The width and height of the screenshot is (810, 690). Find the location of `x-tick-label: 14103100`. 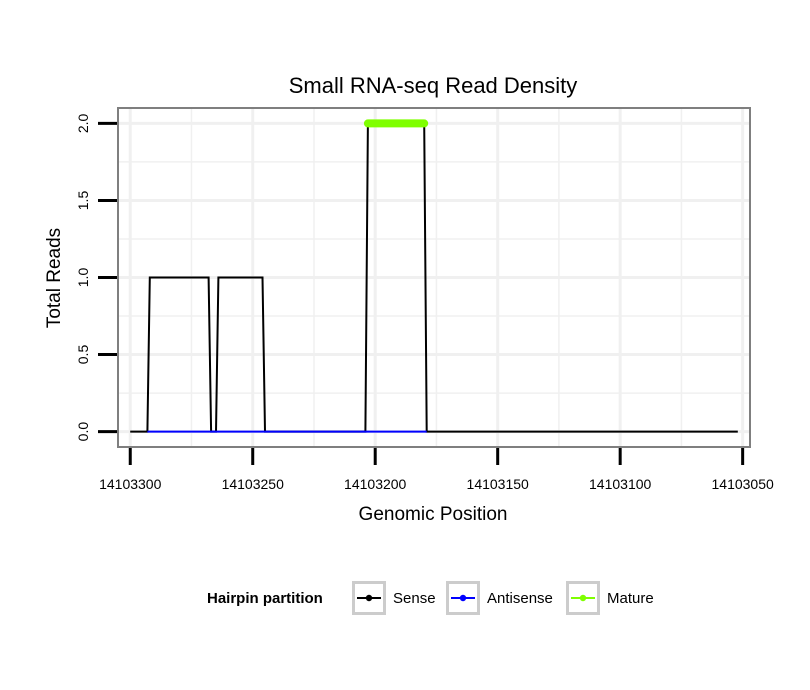

x-tick-label: 14103100 is located at coordinates (620, 484).